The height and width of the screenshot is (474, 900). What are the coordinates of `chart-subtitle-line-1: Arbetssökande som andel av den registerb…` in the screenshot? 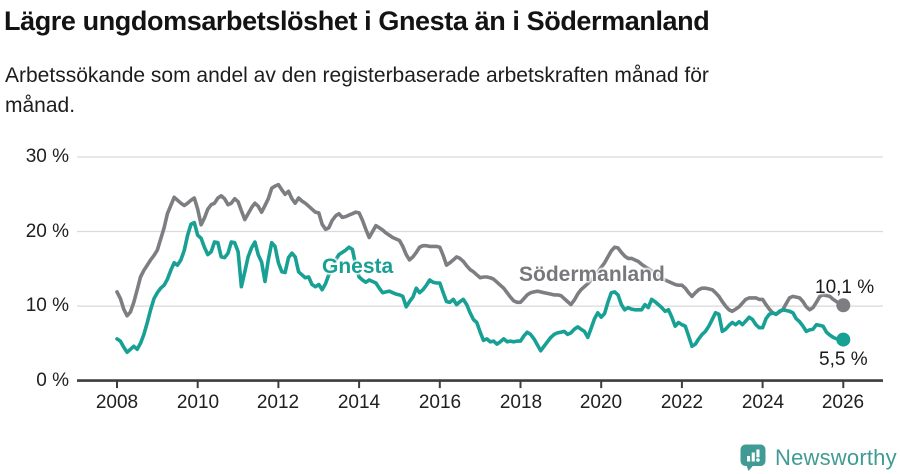 It's located at (357, 75).